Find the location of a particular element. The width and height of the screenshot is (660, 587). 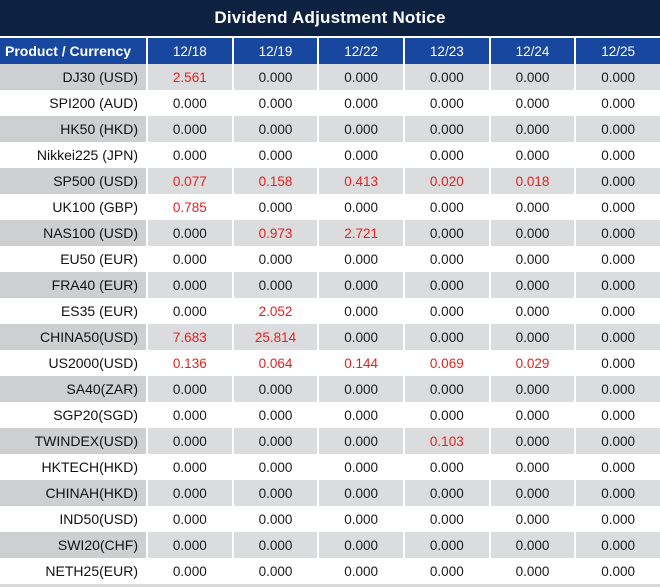

product-cell: EU50 (EUR) is located at coordinates (73, 259).